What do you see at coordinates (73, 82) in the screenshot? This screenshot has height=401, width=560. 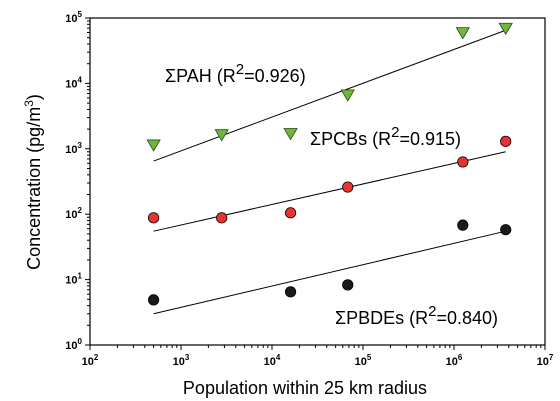 I see `y-tick-label: 10⁴` at bounding box center [73, 82].